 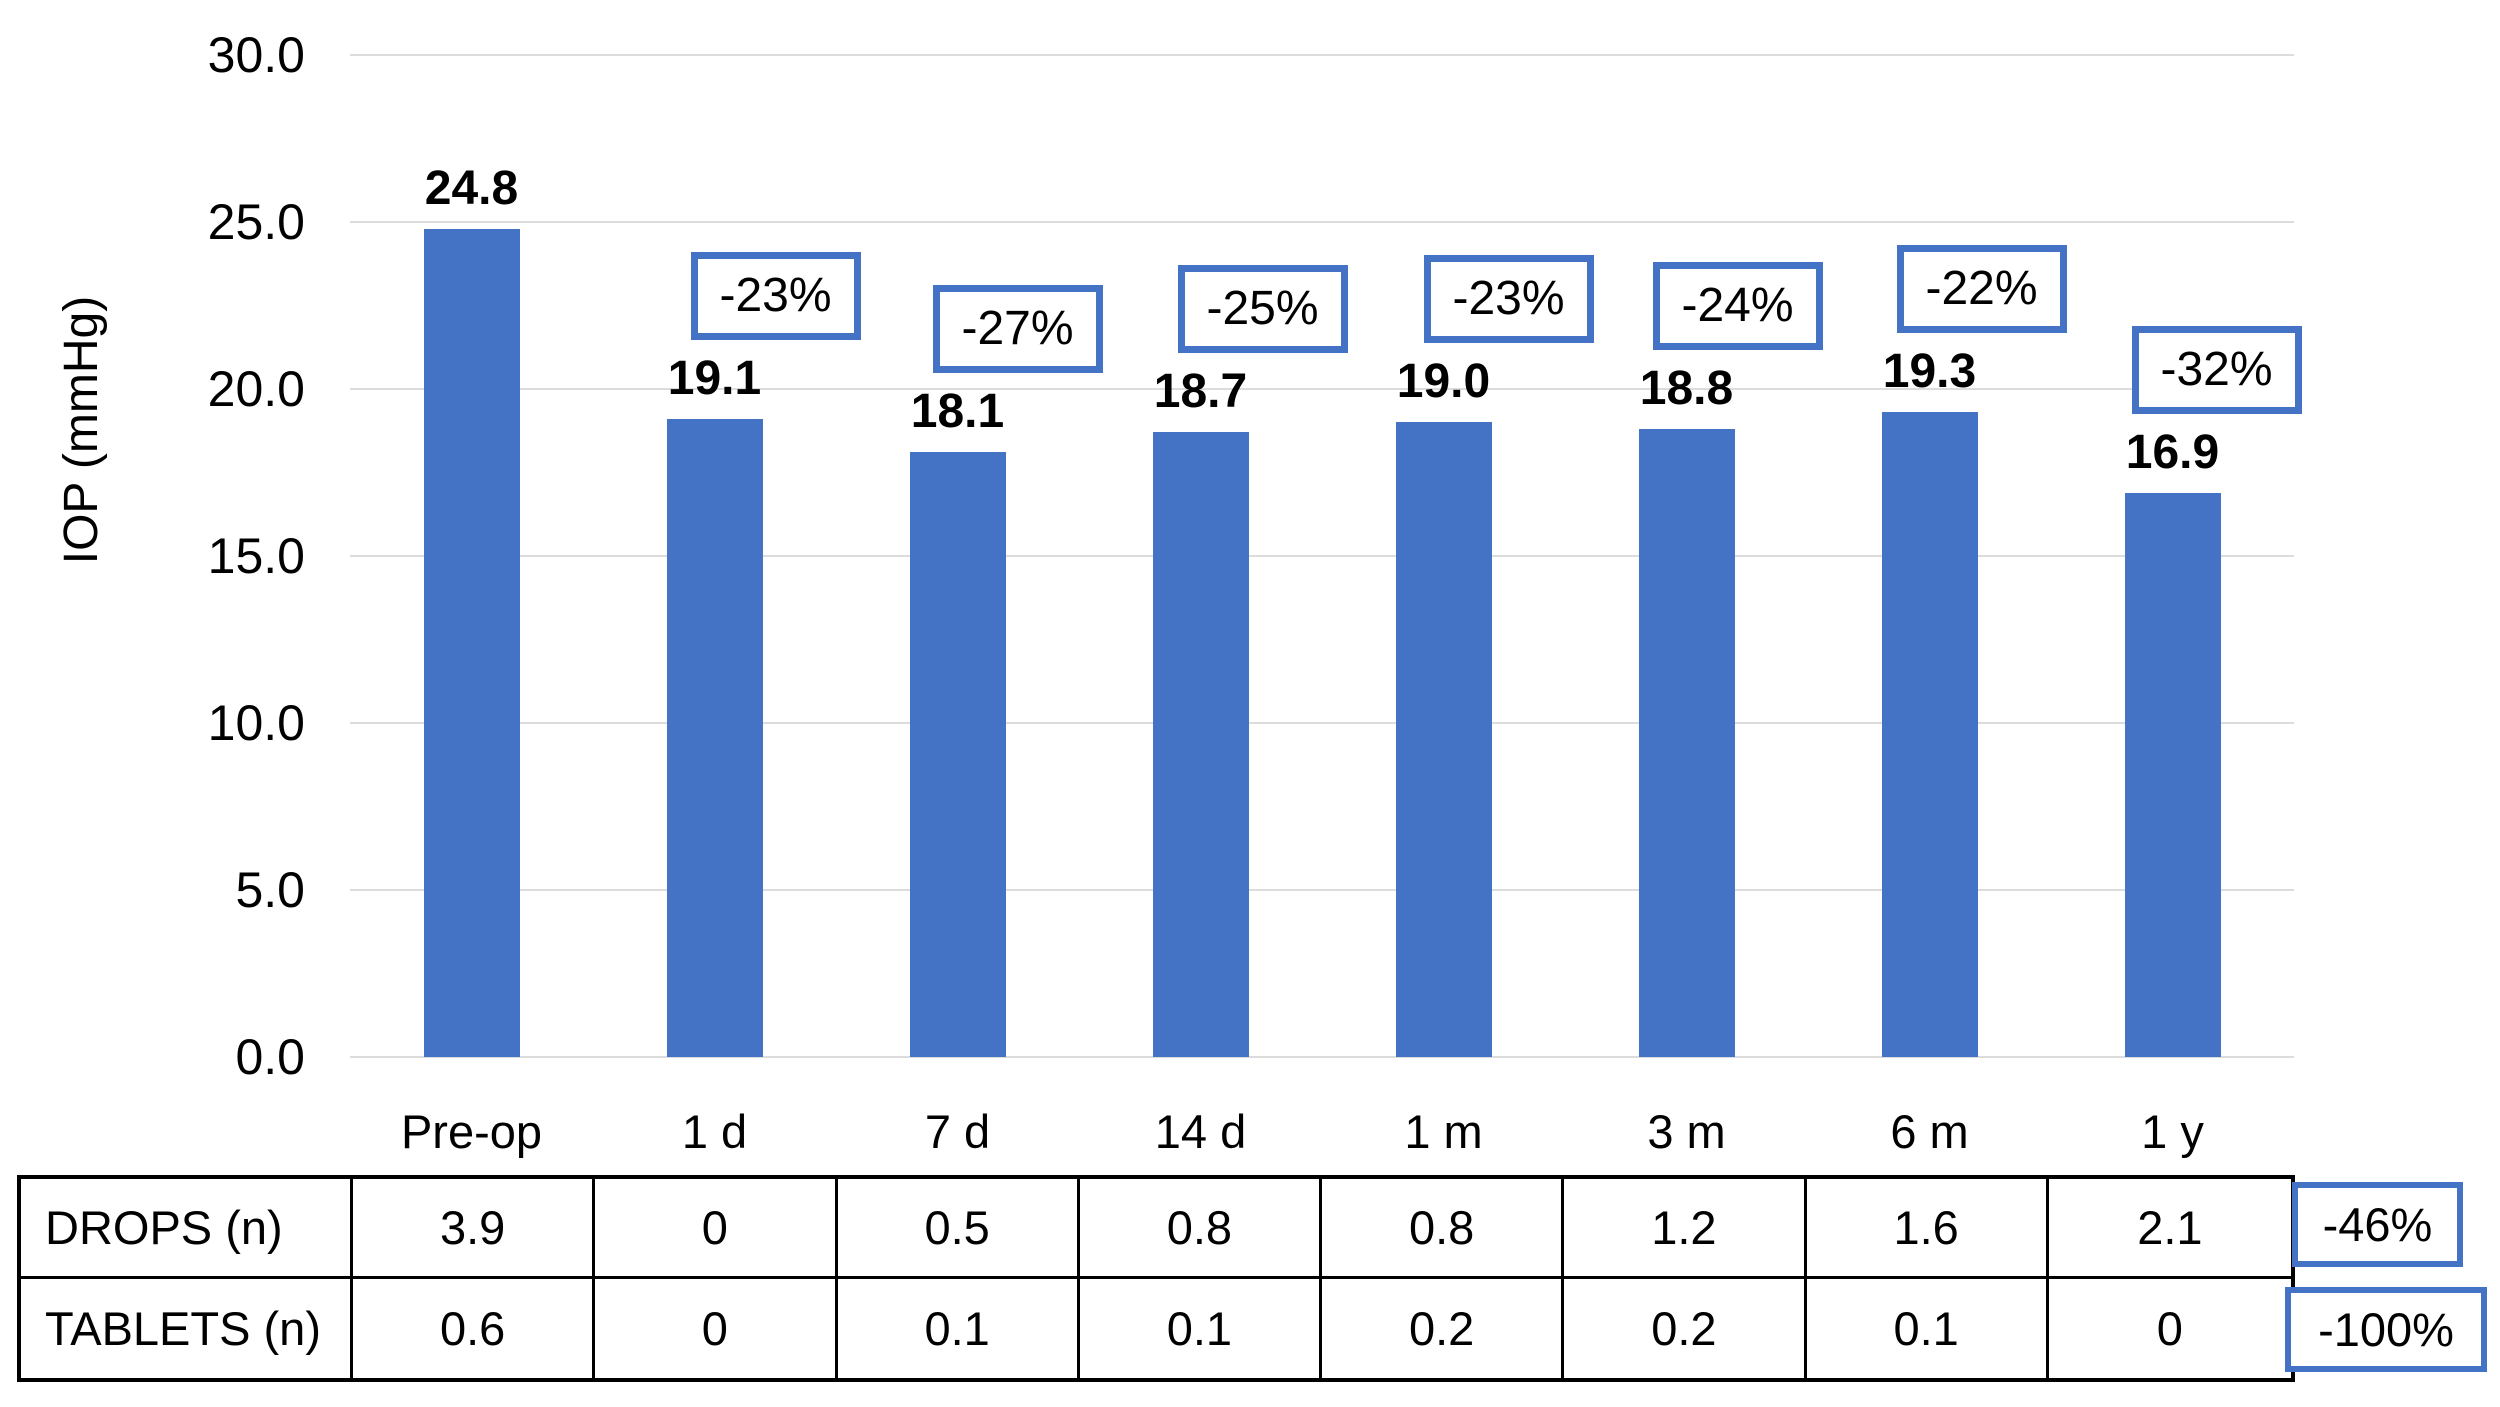 What do you see at coordinates (1443, 1131) in the screenshot?
I see `x-axis-label: 1 m` at bounding box center [1443, 1131].